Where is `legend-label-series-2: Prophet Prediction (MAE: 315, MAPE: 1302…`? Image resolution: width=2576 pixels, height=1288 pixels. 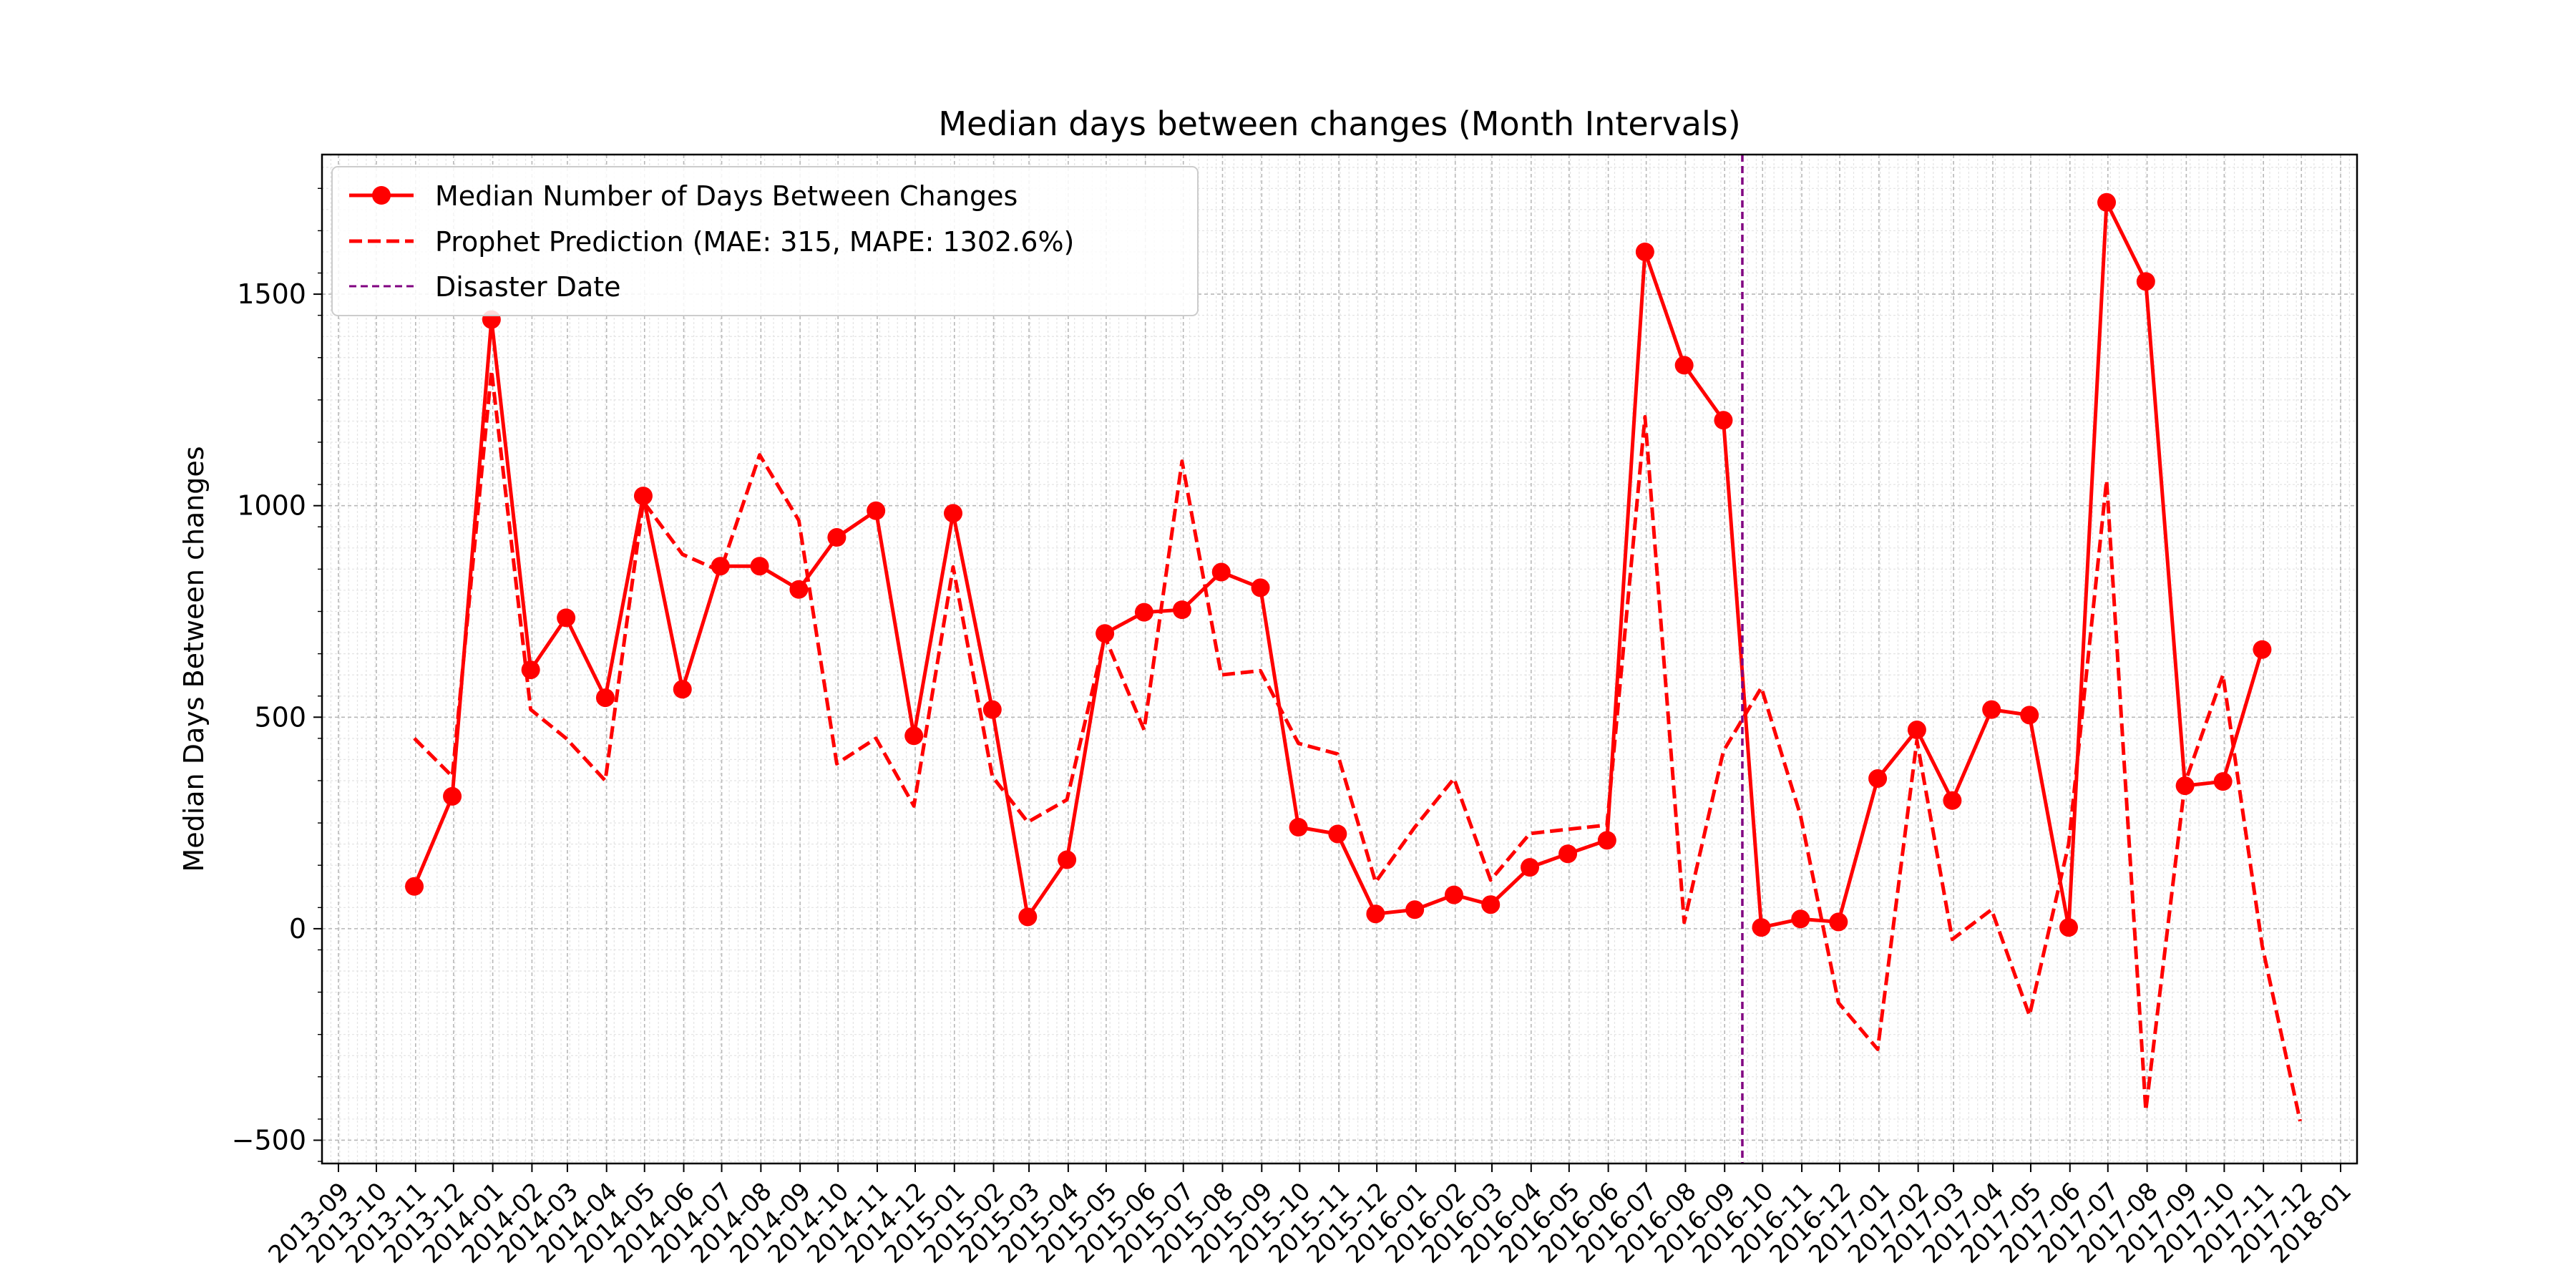
legend-label-series-2: Prophet Prediction (MAE: 315, MAPE: 1302… is located at coordinates (754, 242).